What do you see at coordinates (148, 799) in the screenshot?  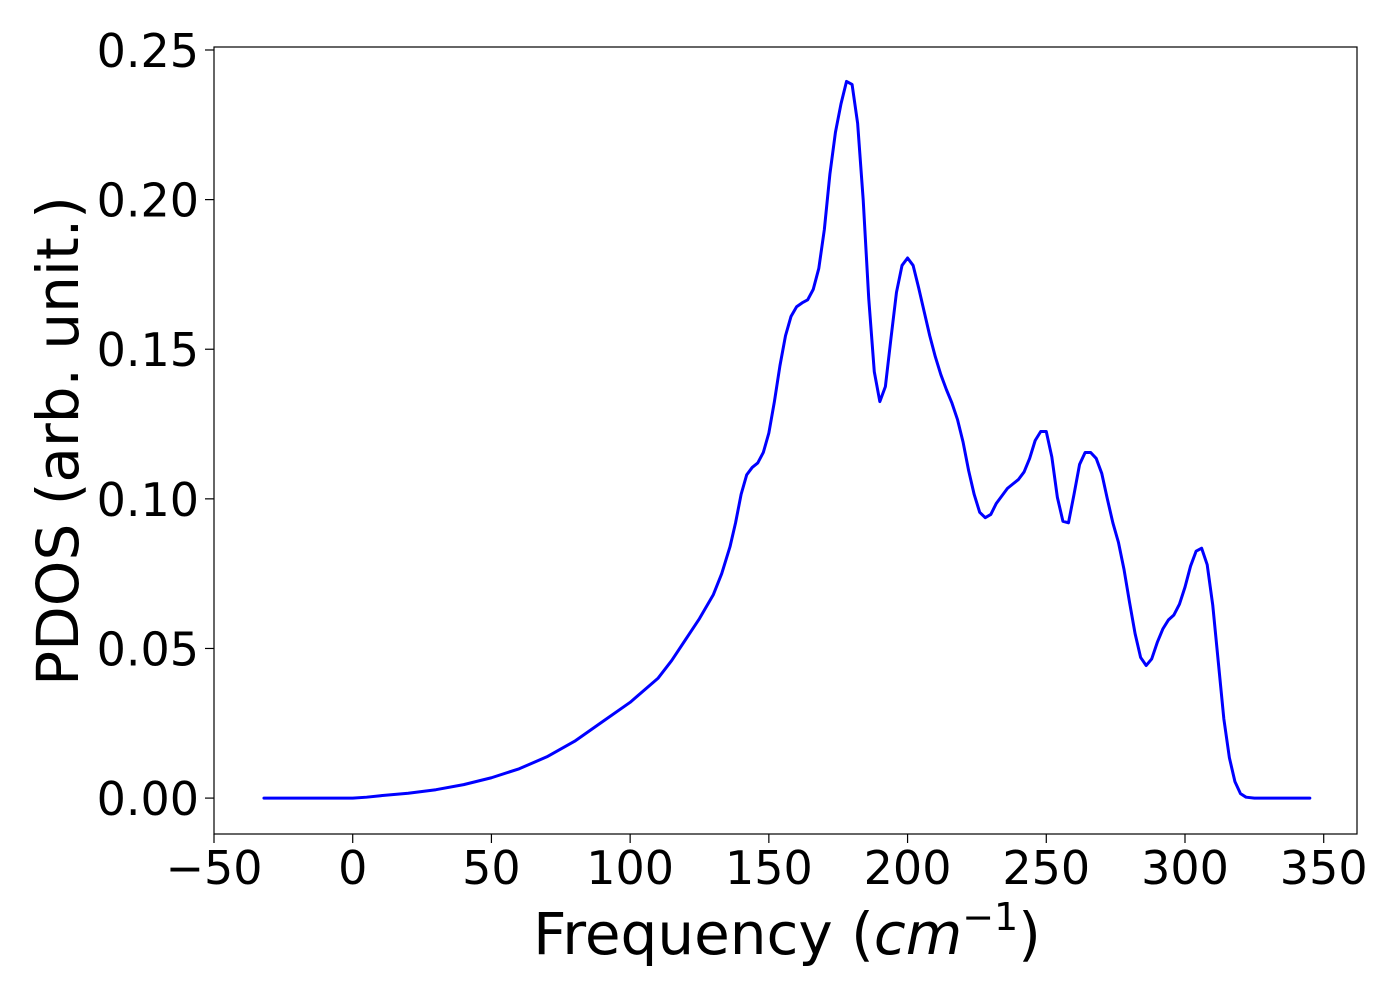 I see `y-tick-label: 0.00` at bounding box center [148, 799].